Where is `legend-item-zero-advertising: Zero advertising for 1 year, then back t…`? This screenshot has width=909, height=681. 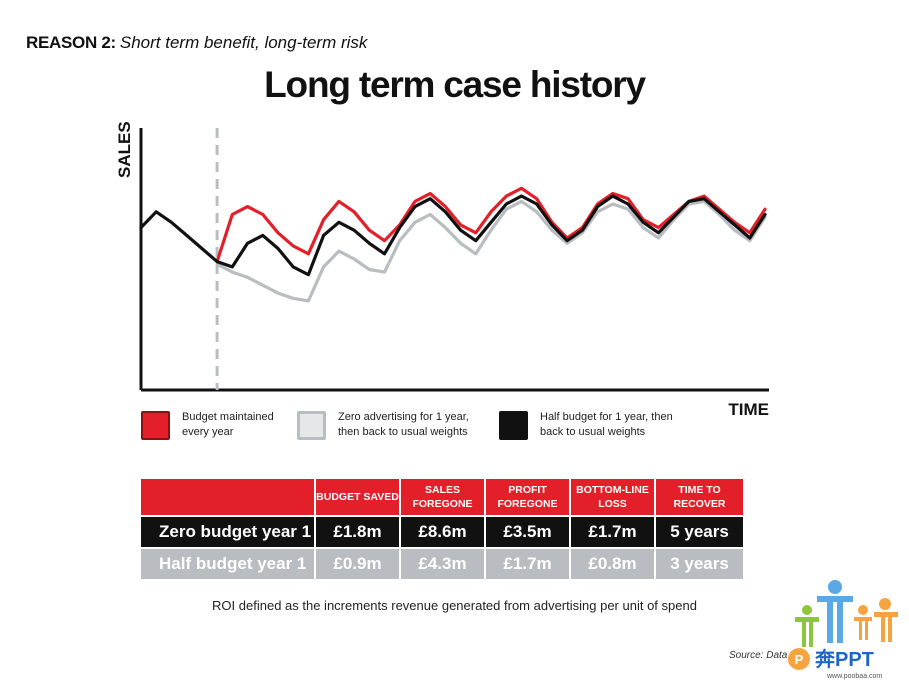 legend-item-zero-advertising: Zero advertising for 1 year, then back t… is located at coordinates (392, 425).